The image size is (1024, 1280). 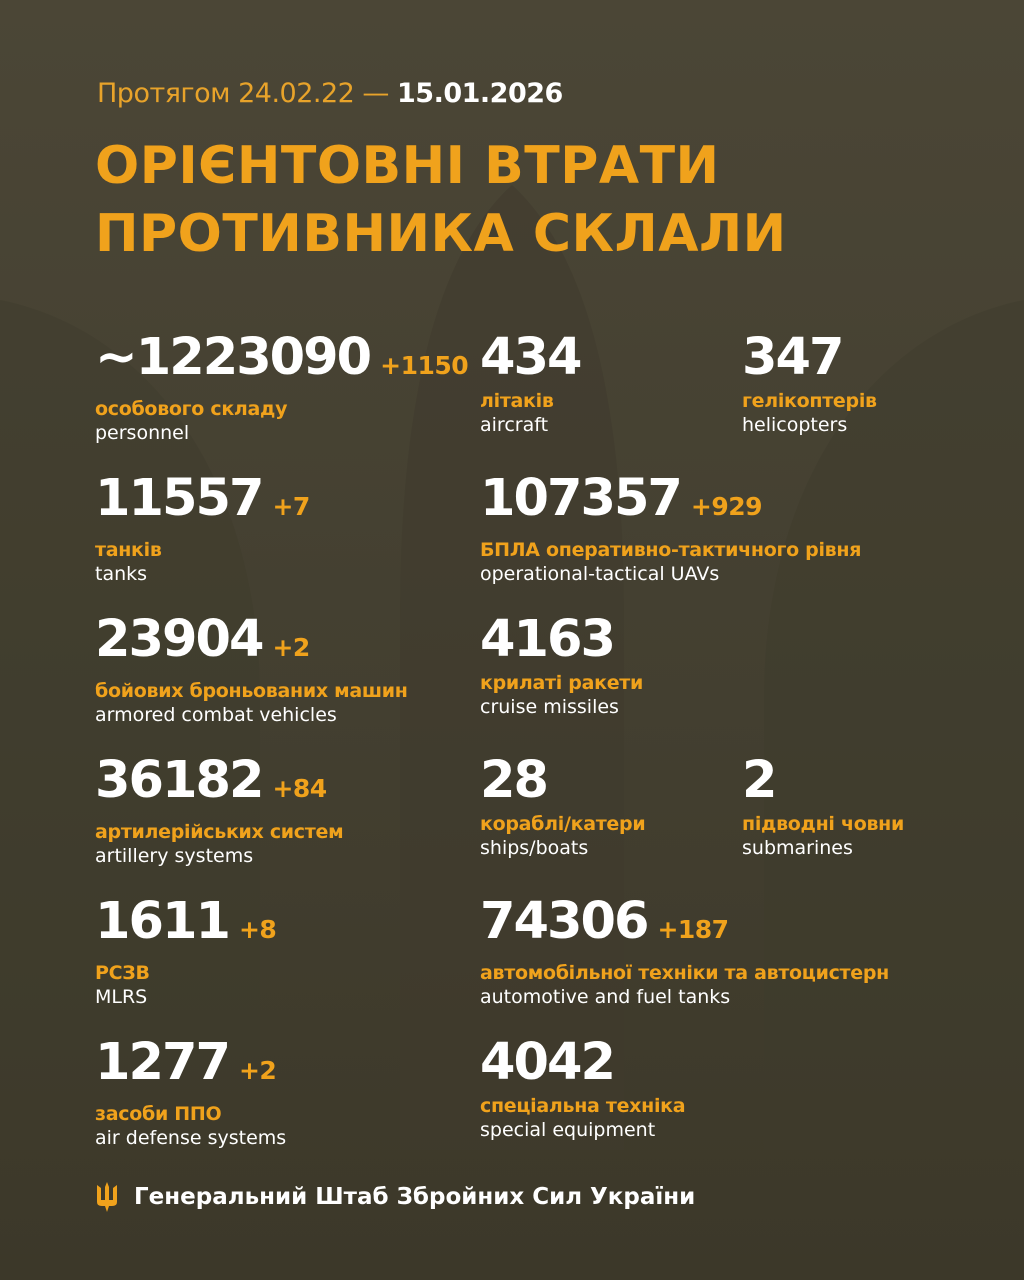 I want to click on stat-value: 107357 +929, so click(x=621, y=498).